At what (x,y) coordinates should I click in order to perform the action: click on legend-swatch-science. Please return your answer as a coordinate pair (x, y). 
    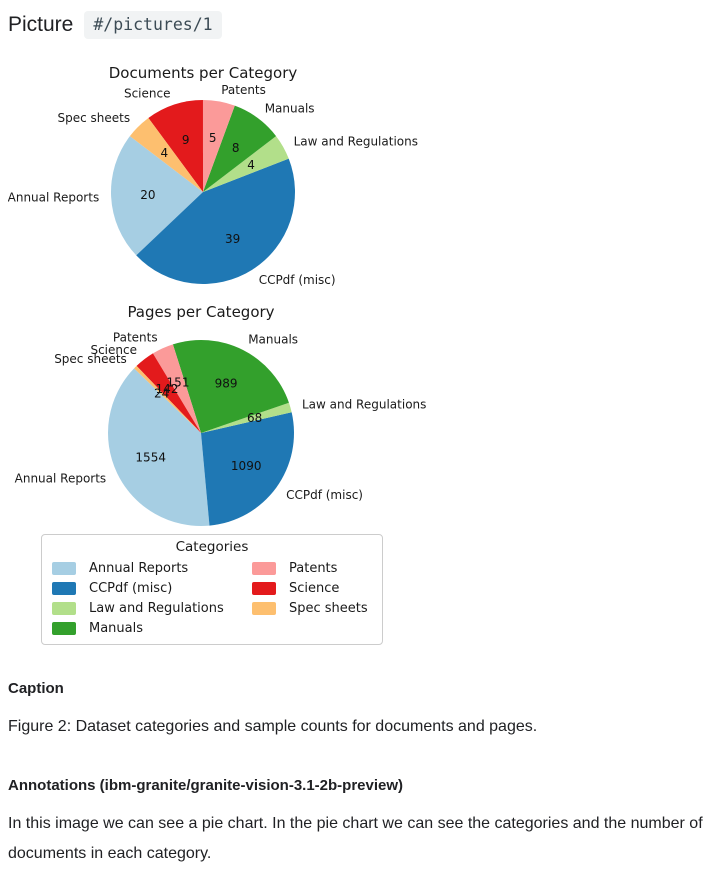
    Looking at the image, I should click on (264, 588).